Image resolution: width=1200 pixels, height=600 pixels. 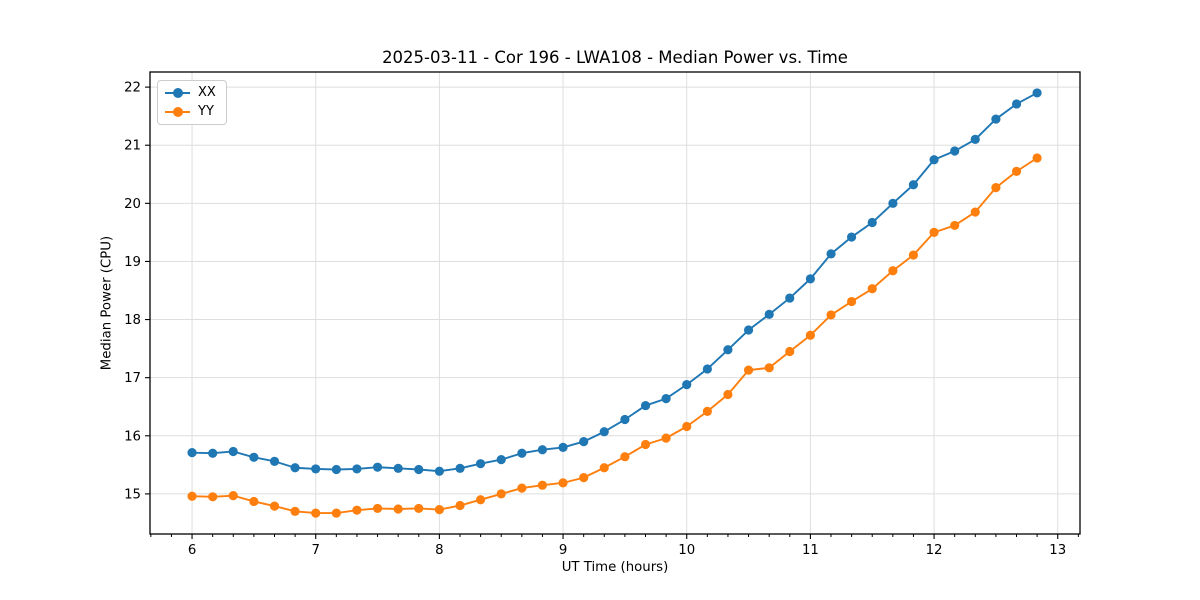 I want to click on x-tick-label: 13, so click(x=1057, y=550).